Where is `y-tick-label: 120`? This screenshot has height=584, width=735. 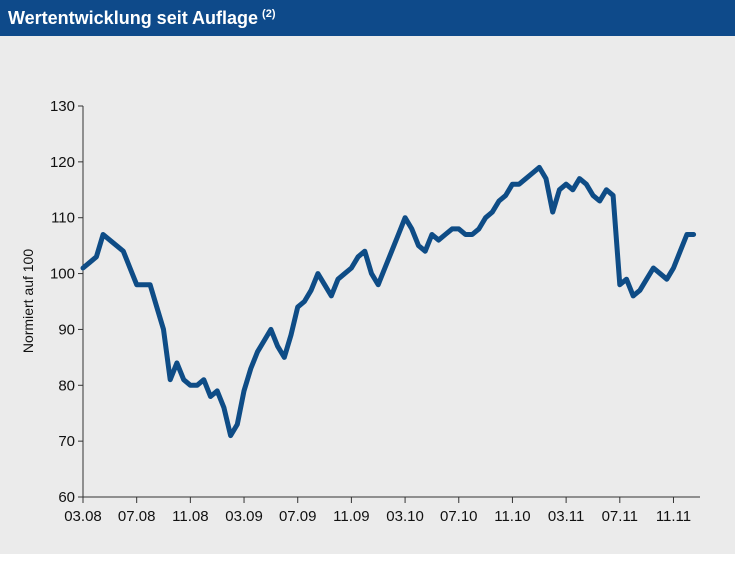
y-tick-label: 120 is located at coordinates (62, 162).